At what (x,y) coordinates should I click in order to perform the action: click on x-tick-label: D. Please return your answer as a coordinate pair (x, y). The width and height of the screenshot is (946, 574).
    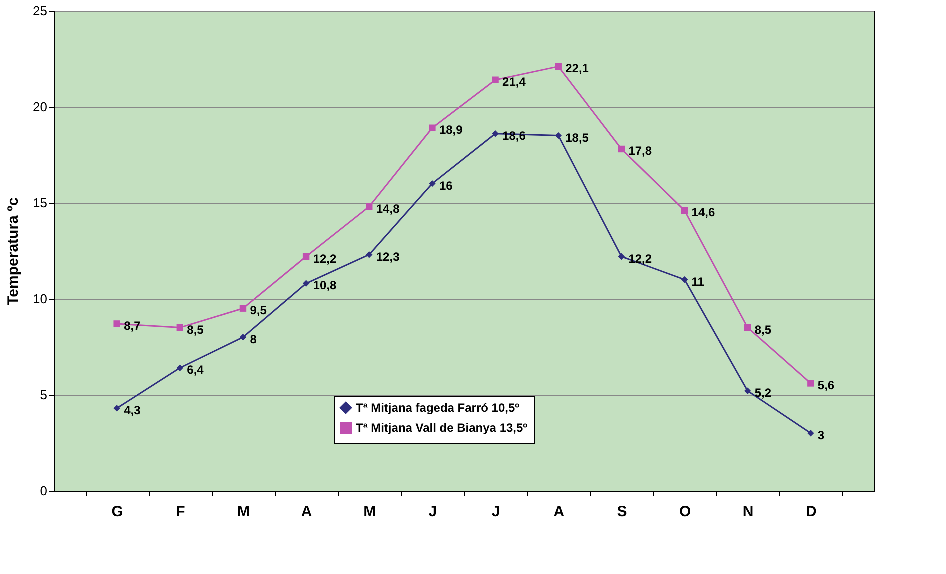
    Looking at the image, I should click on (811, 512).